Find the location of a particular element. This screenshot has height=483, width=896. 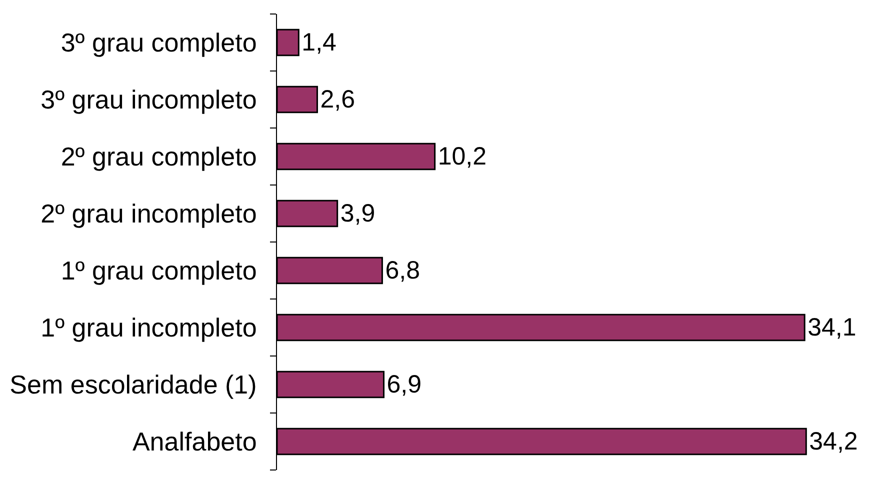

data-label: 3,9 is located at coordinates (358, 214).